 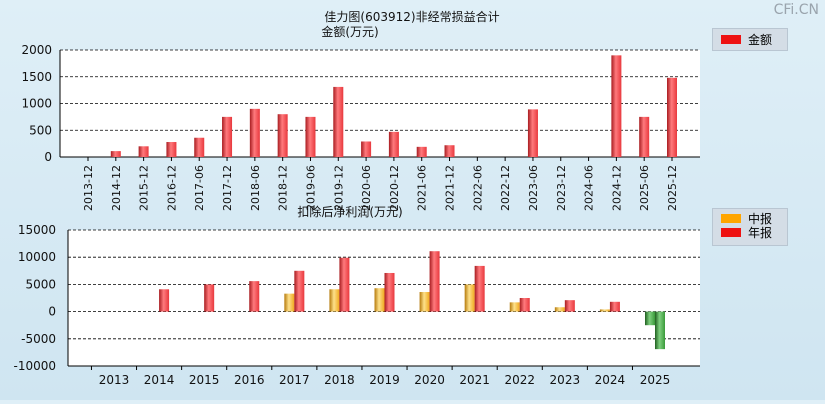 What do you see at coordinates (310, 188) in the screenshot?
I see `top-x-tick-label: 2019-06` at bounding box center [310, 188].